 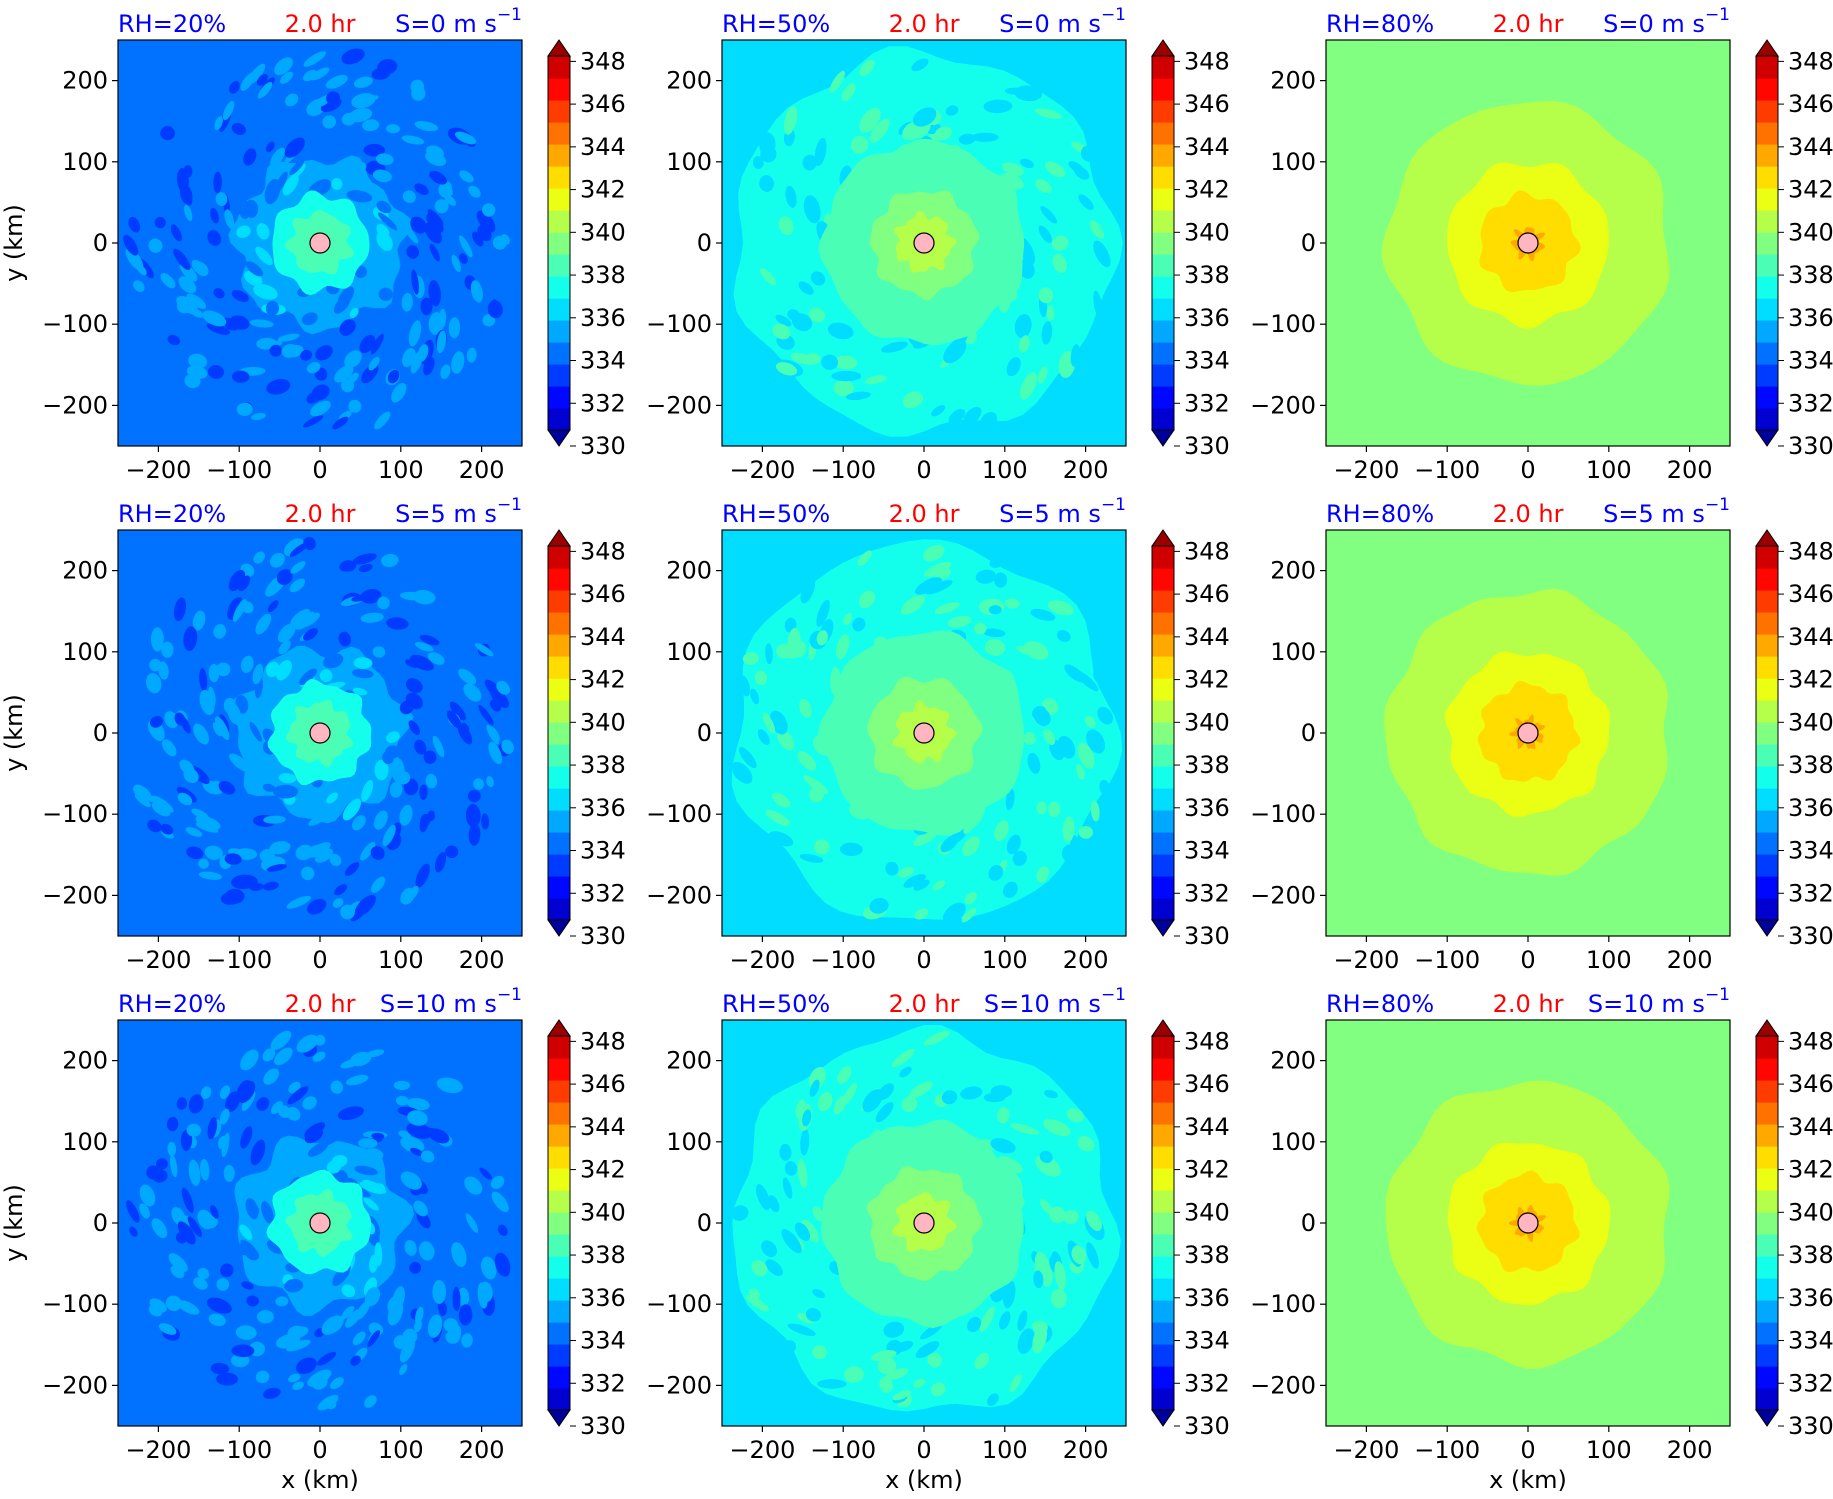 What do you see at coordinates (1207, 893) in the screenshot?
I see `colorbar-tick-label: 332` at bounding box center [1207, 893].